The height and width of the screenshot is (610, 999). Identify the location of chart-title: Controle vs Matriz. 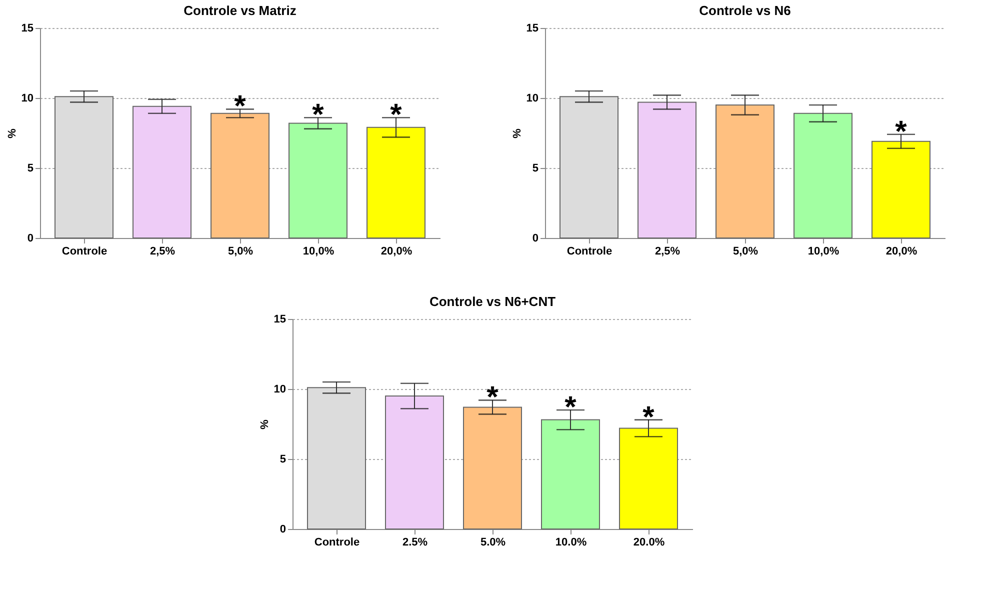
(240, 10).